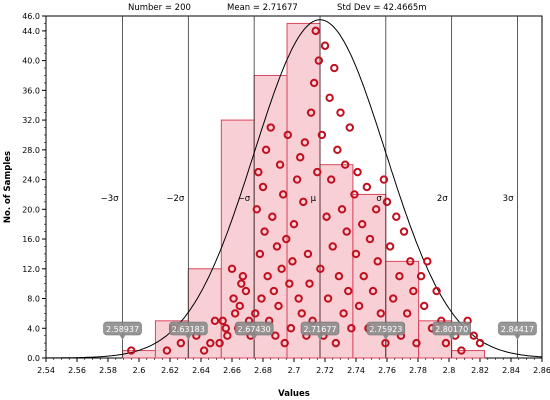 This screenshot has width=550, height=400. Describe the element at coordinates (175, 199) in the screenshot. I see `sigma-label: −2σ` at that location.